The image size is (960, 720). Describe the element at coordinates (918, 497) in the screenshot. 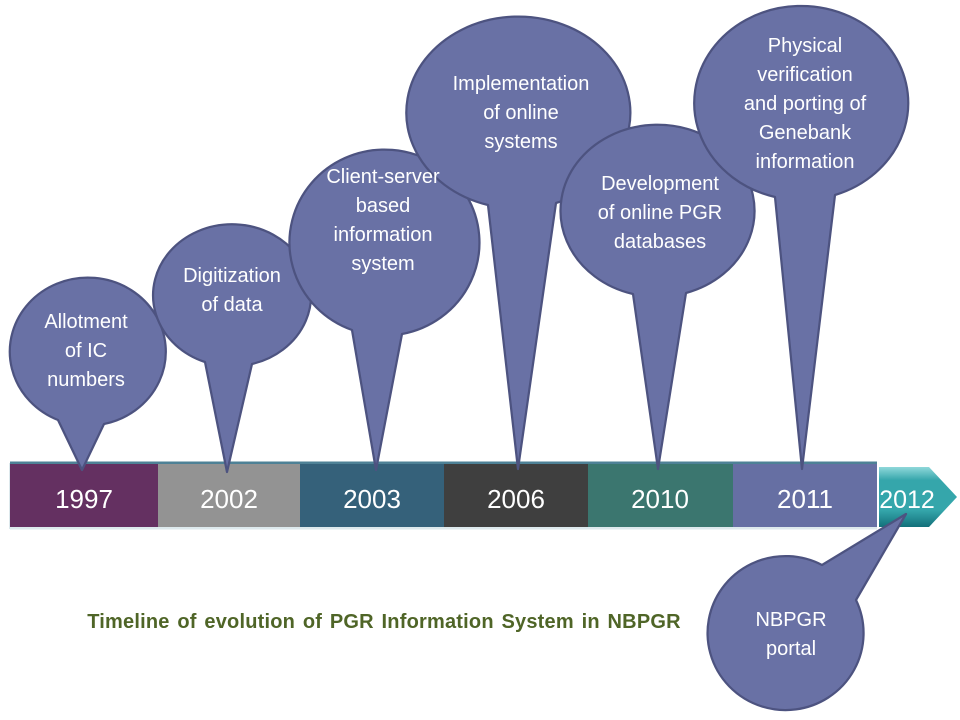

I see `timeline-arrow-2012` at that location.